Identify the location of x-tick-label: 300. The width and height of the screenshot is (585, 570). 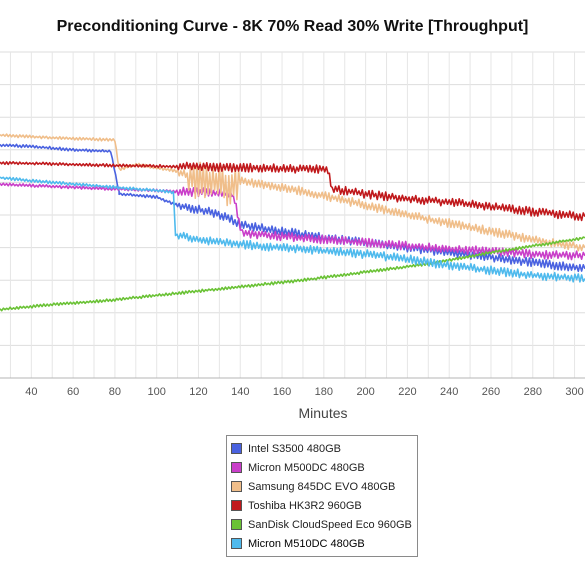
(574, 392).